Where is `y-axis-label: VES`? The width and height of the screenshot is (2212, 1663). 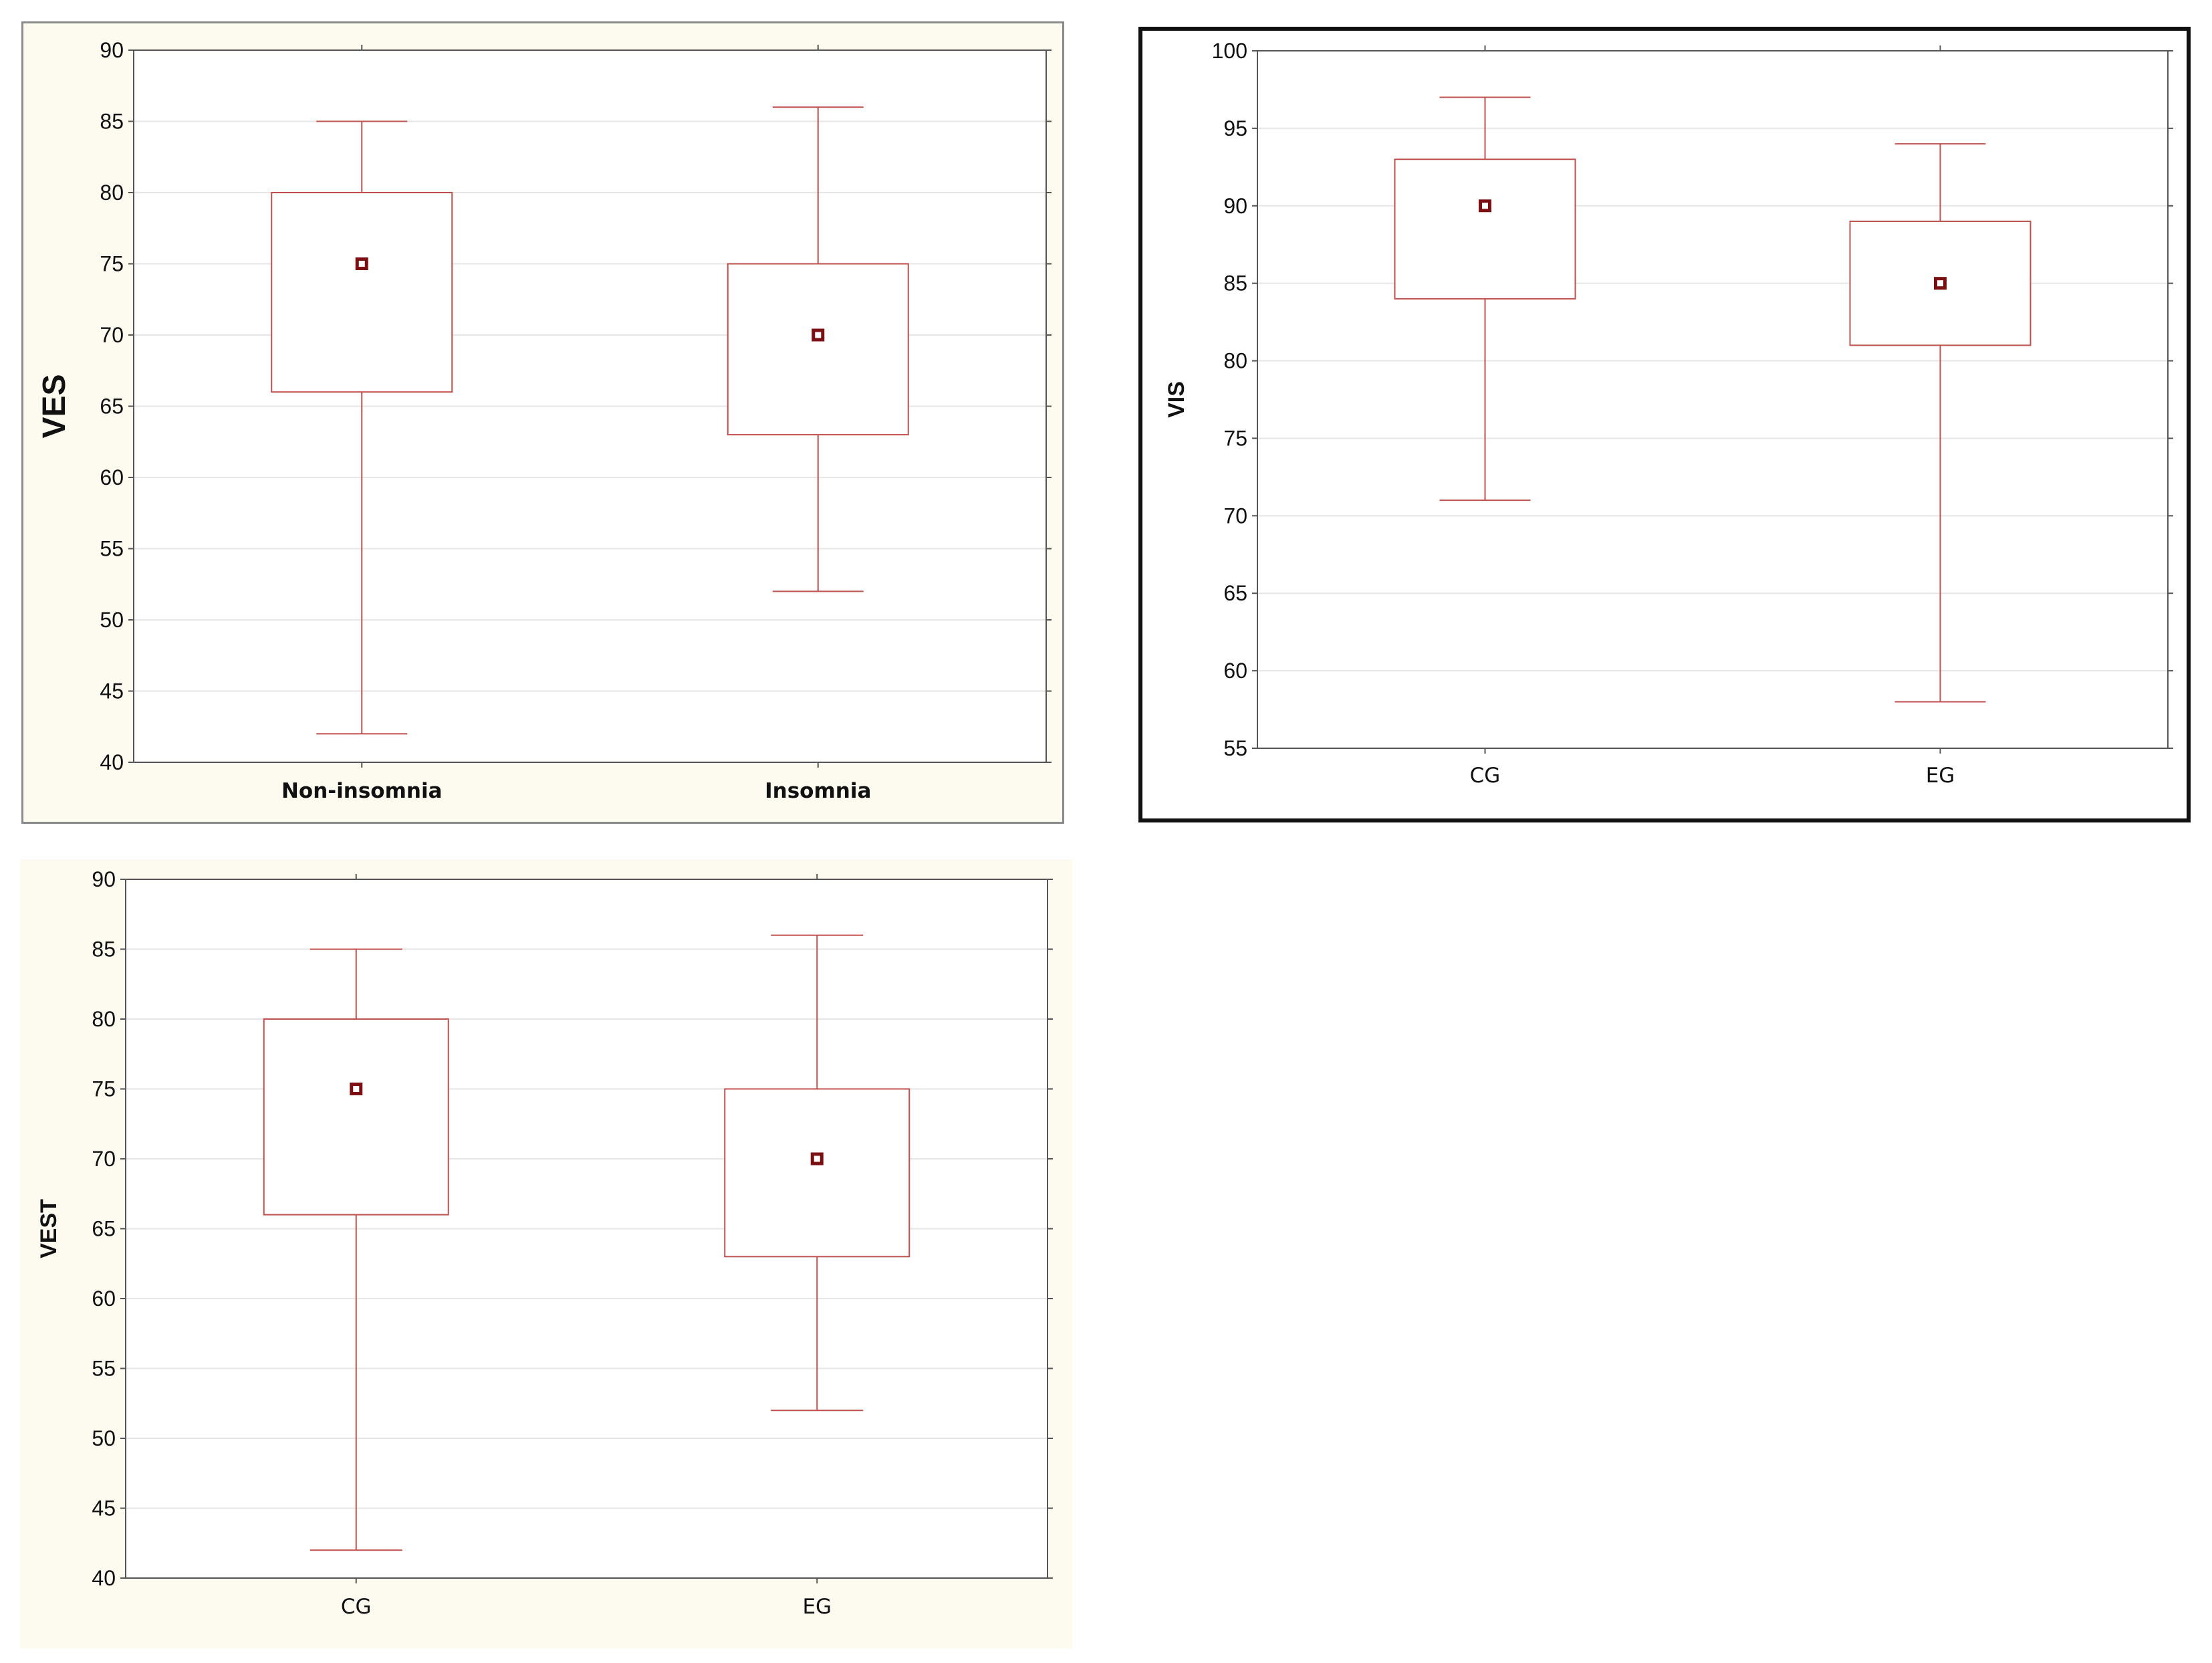
y-axis-label: VES is located at coordinates (54, 406).